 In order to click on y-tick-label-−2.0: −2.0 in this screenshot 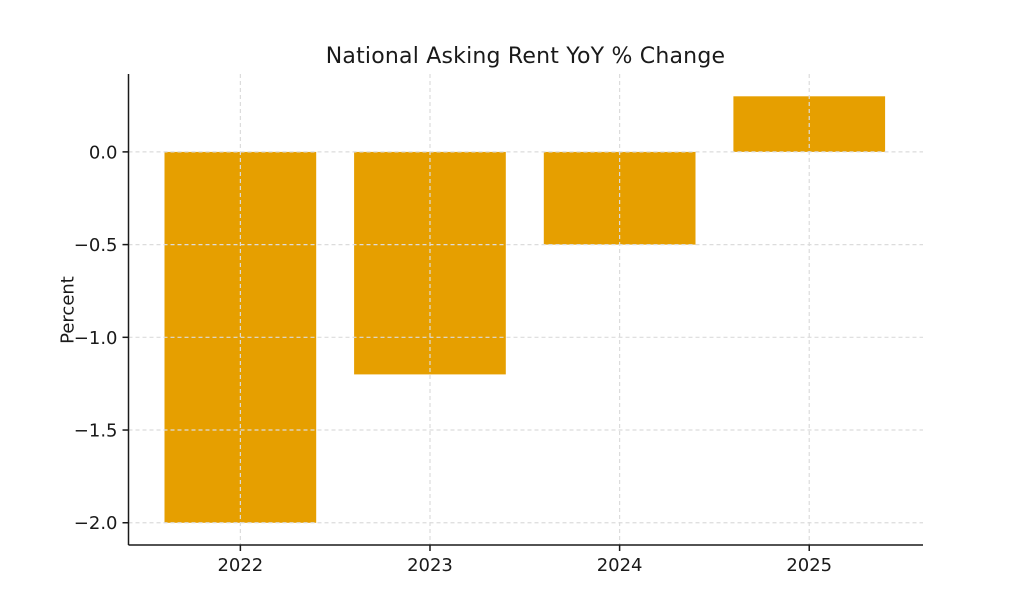, I will do `click(96, 523)`.